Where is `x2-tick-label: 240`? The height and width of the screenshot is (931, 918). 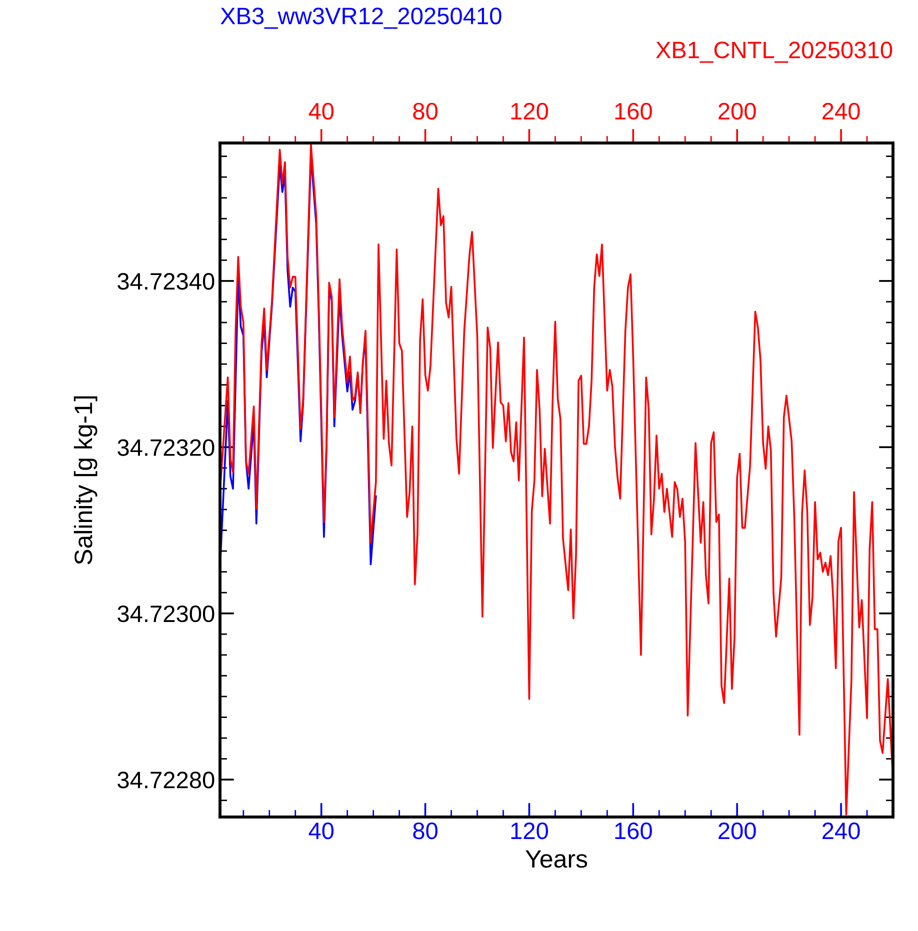
x2-tick-label: 240 is located at coordinates (841, 111).